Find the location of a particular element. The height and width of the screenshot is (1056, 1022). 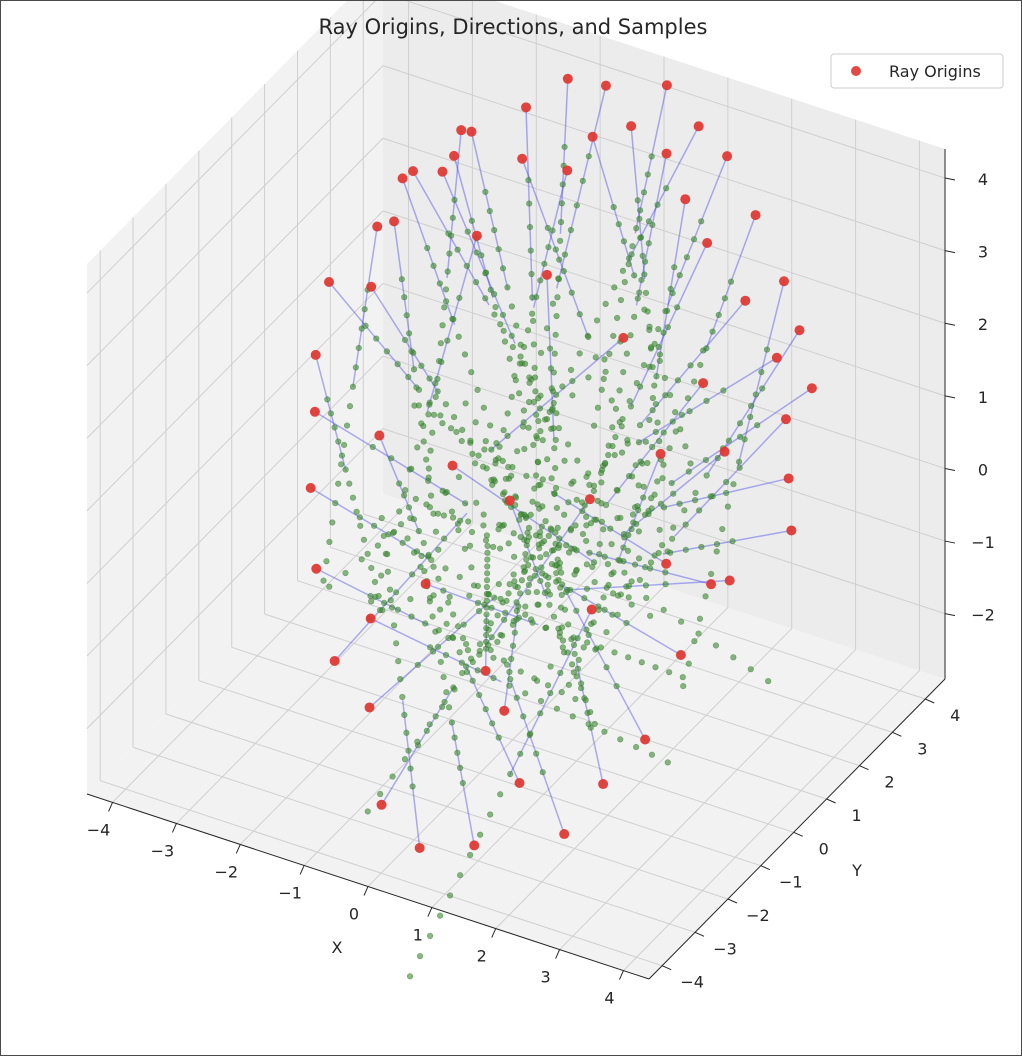

z-tick-label: 3 is located at coordinates (983, 252).